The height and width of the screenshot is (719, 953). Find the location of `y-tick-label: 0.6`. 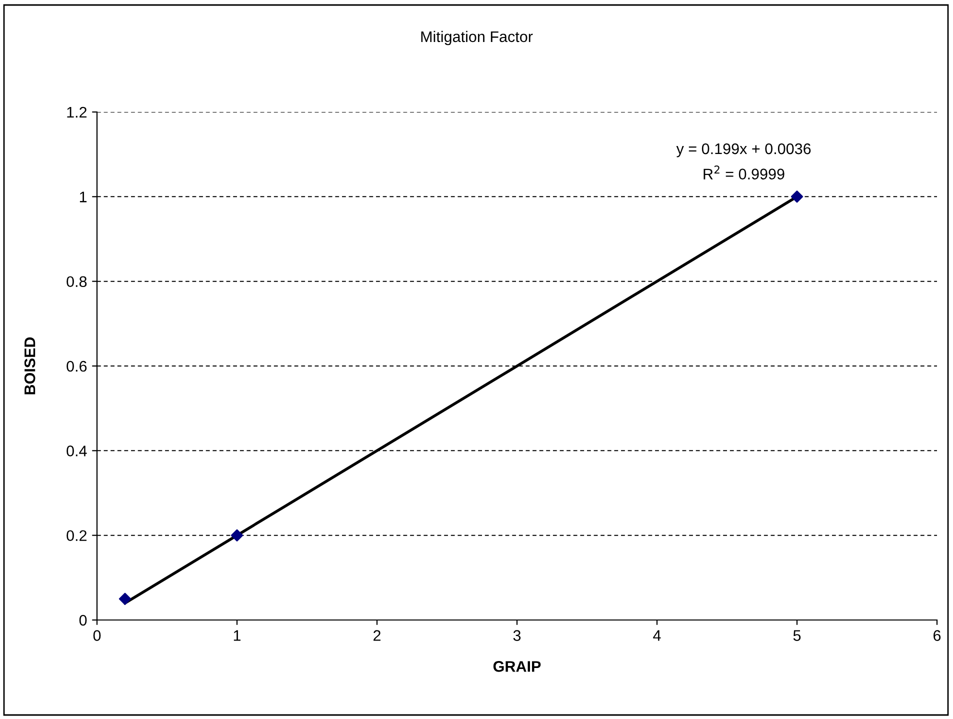

y-tick-label: 0.6 is located at coordinates (76, 366).